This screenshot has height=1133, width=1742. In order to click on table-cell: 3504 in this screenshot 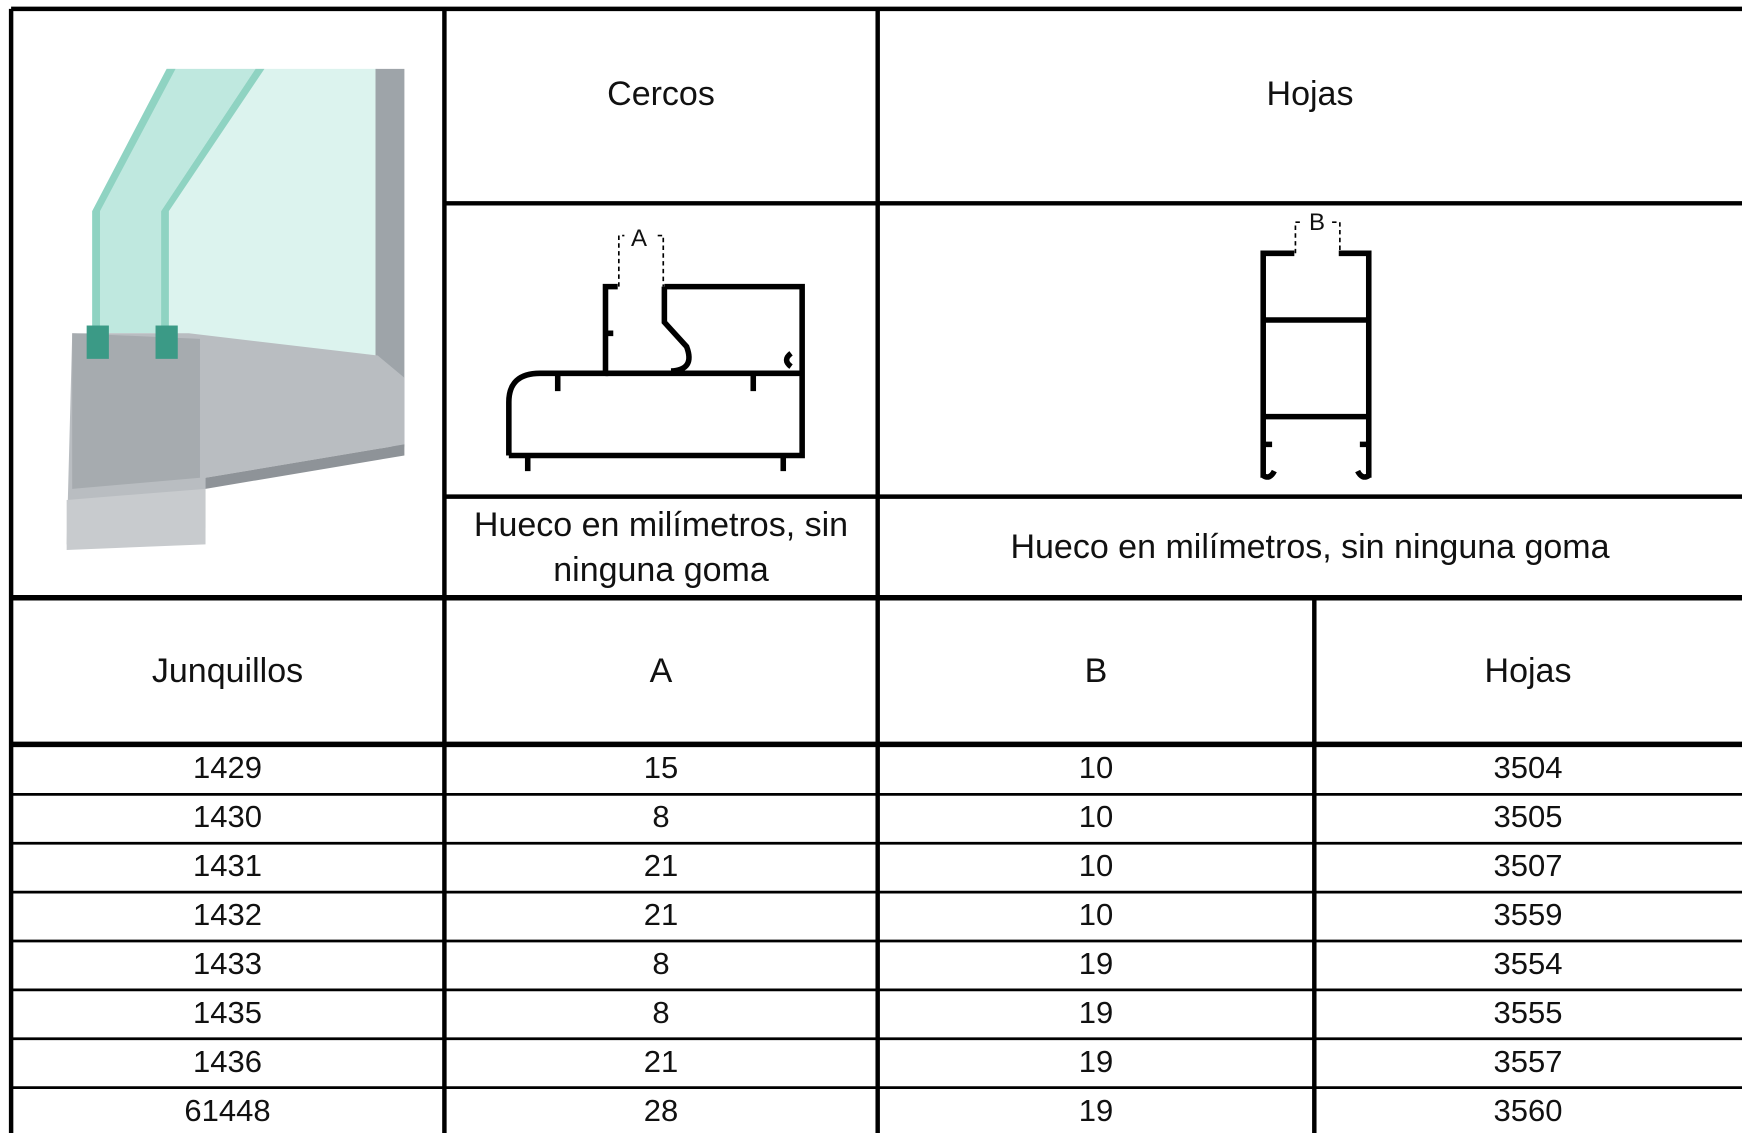, I will do `click(1528, 768)`.